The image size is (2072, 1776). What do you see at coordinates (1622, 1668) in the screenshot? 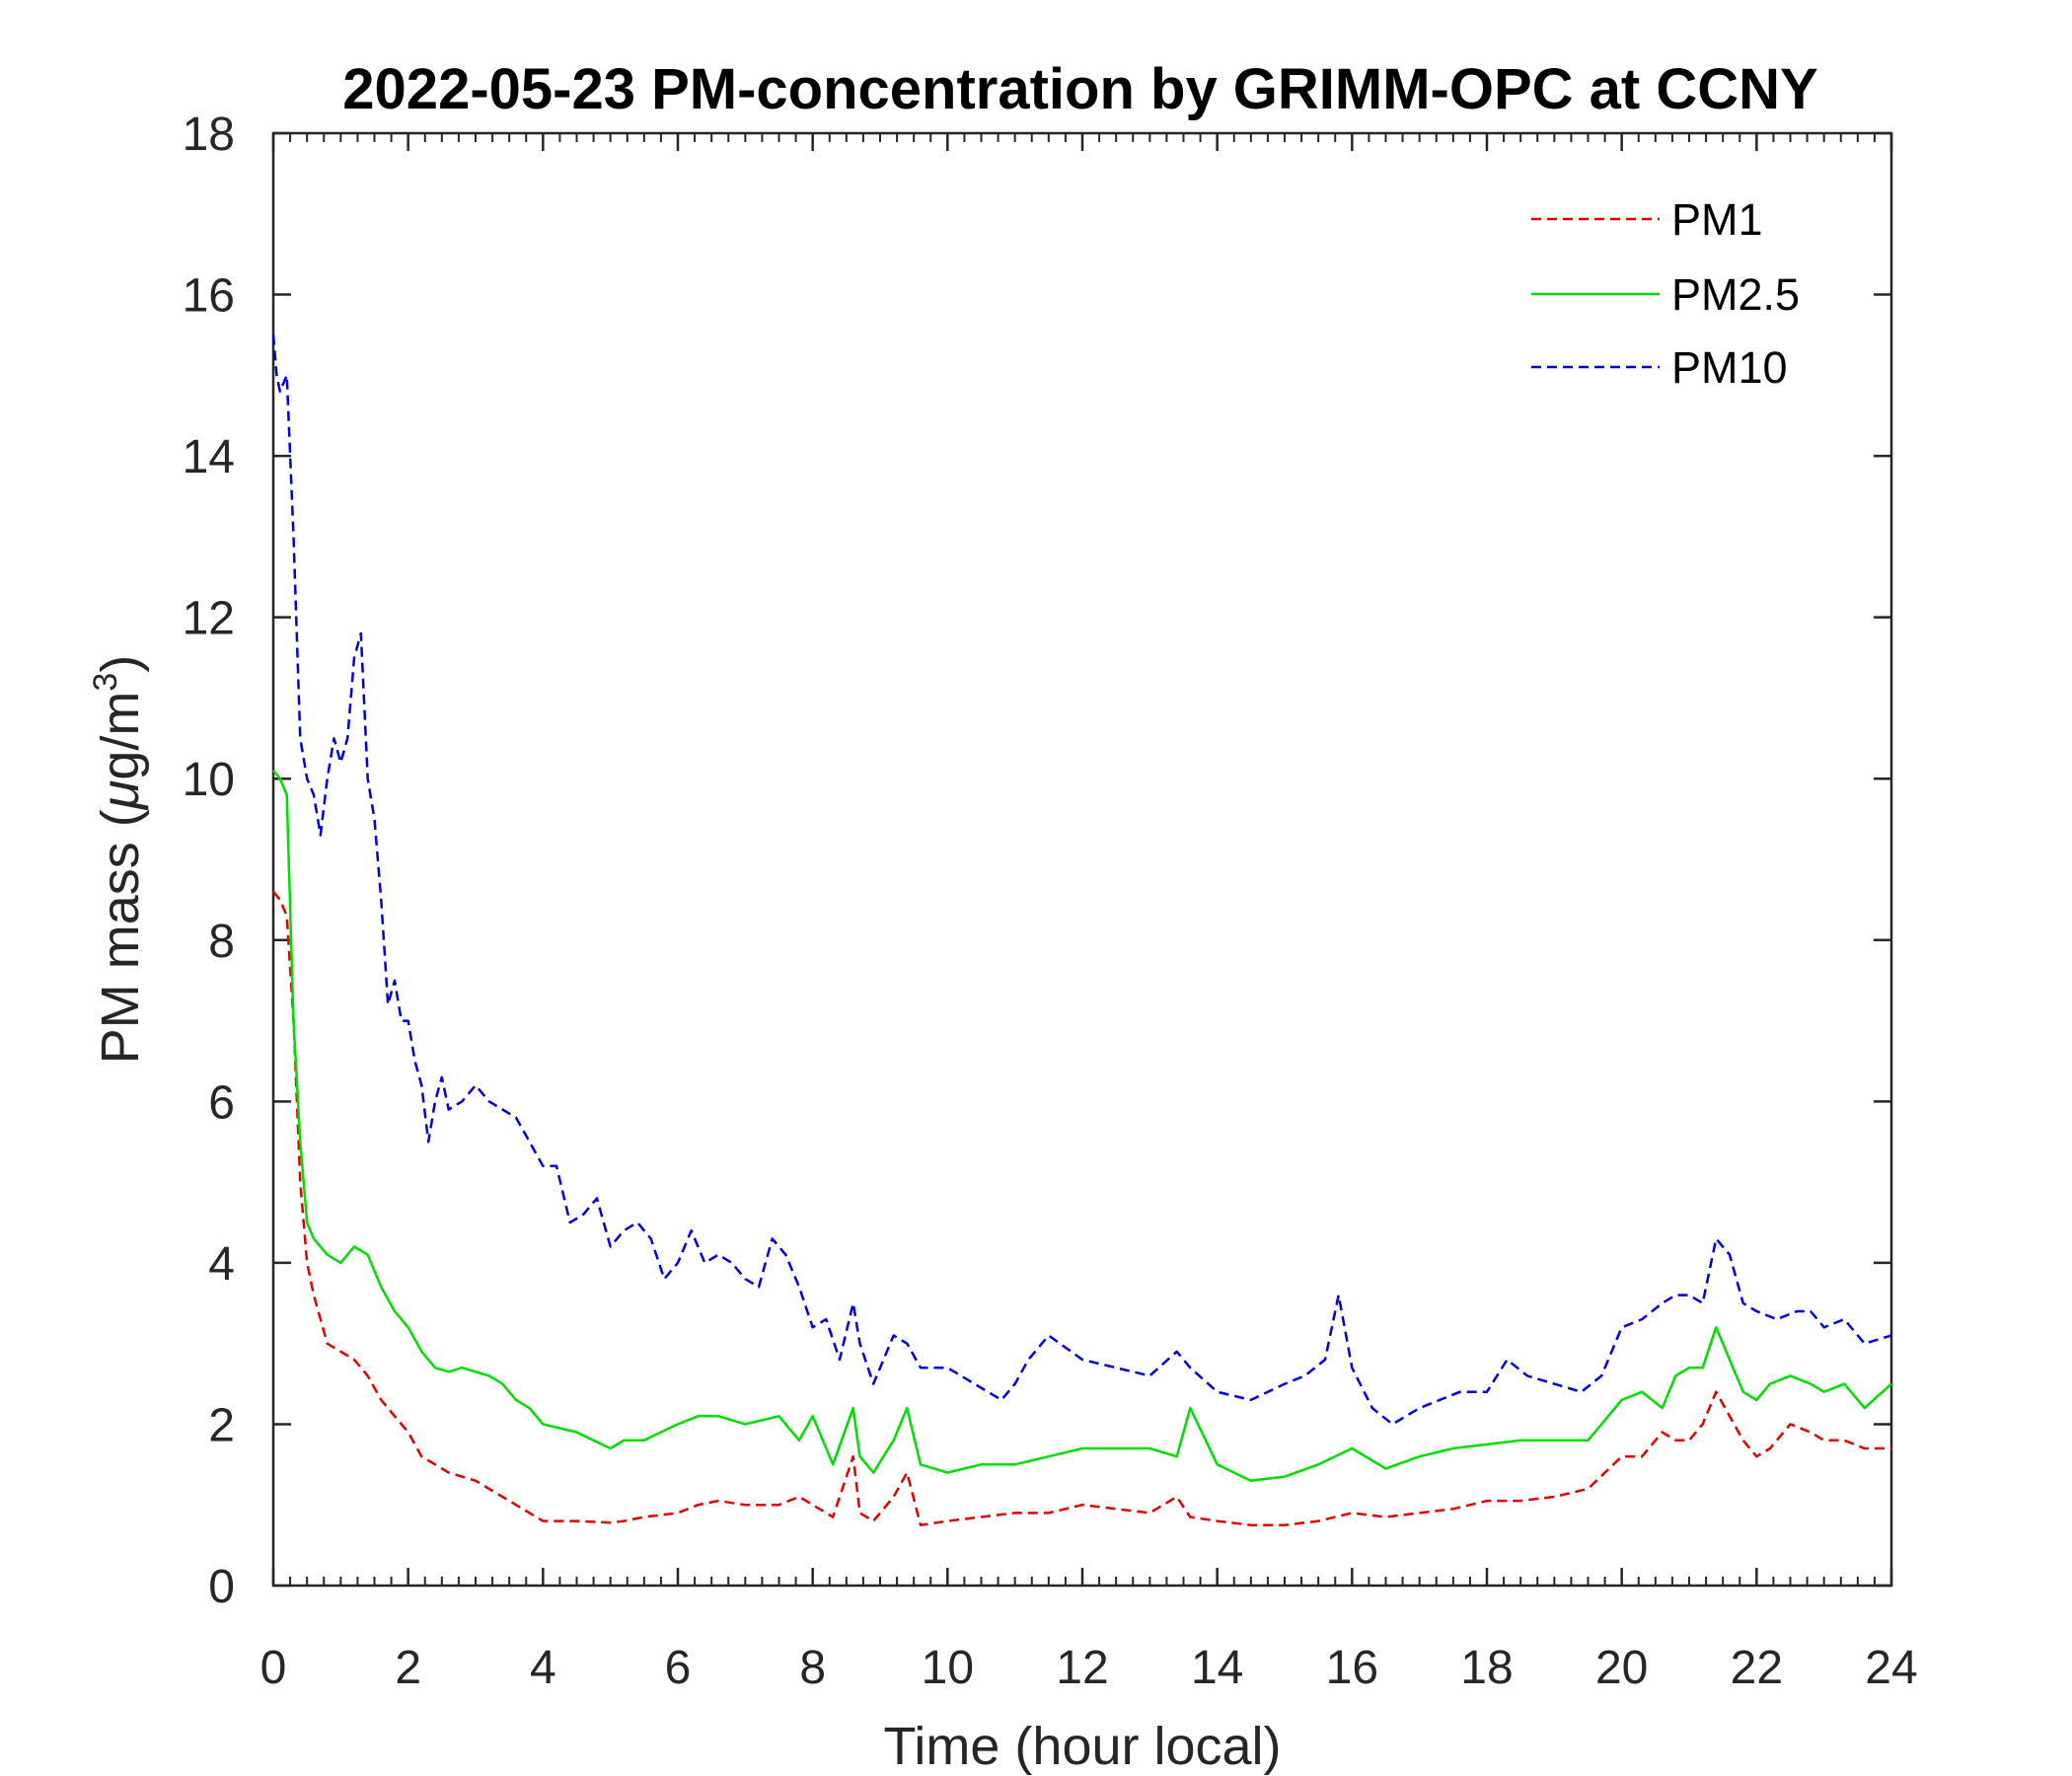
I see `x-tick-label: 20` at bounding box center [1622, 1668].